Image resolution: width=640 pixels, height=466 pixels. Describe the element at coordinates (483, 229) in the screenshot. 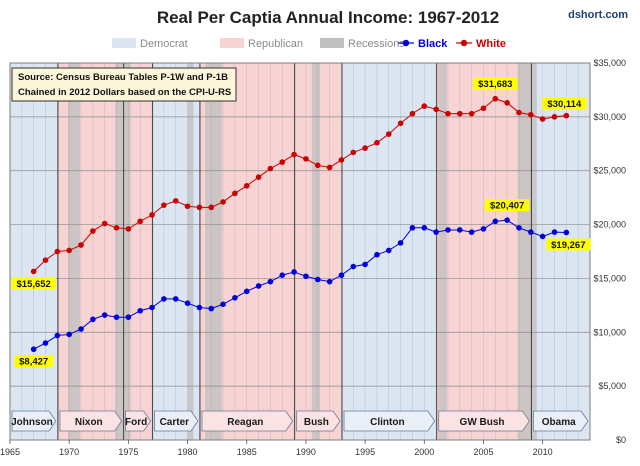

I see `series-point-black-2005` at that location.